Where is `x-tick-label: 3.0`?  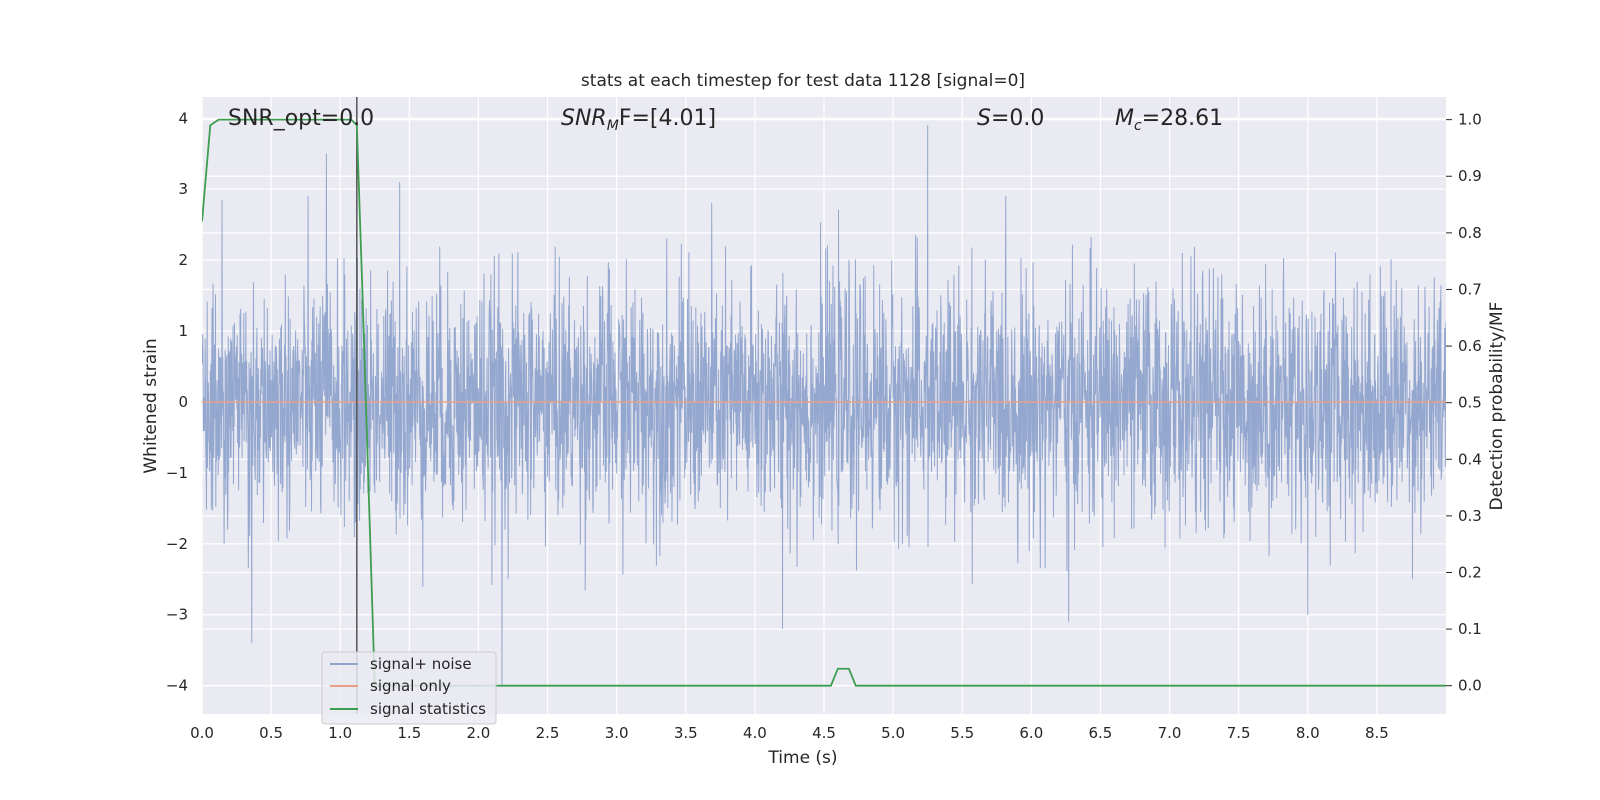
x-tick-label: 3.0 is located at coordinates (617, 733).